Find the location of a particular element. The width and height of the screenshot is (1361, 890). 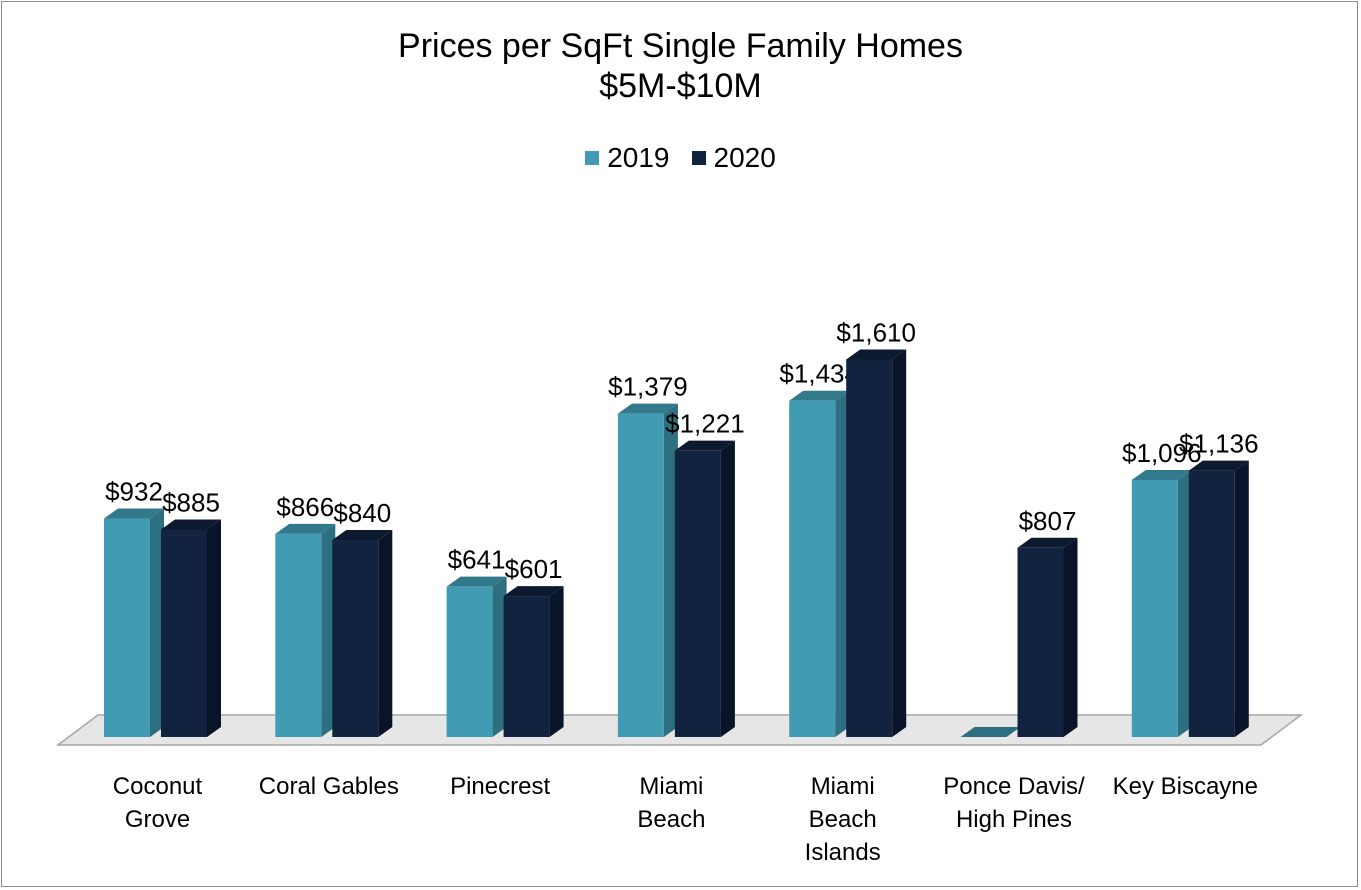

legend-swatch-2019 is located at coordinates (592, 158).